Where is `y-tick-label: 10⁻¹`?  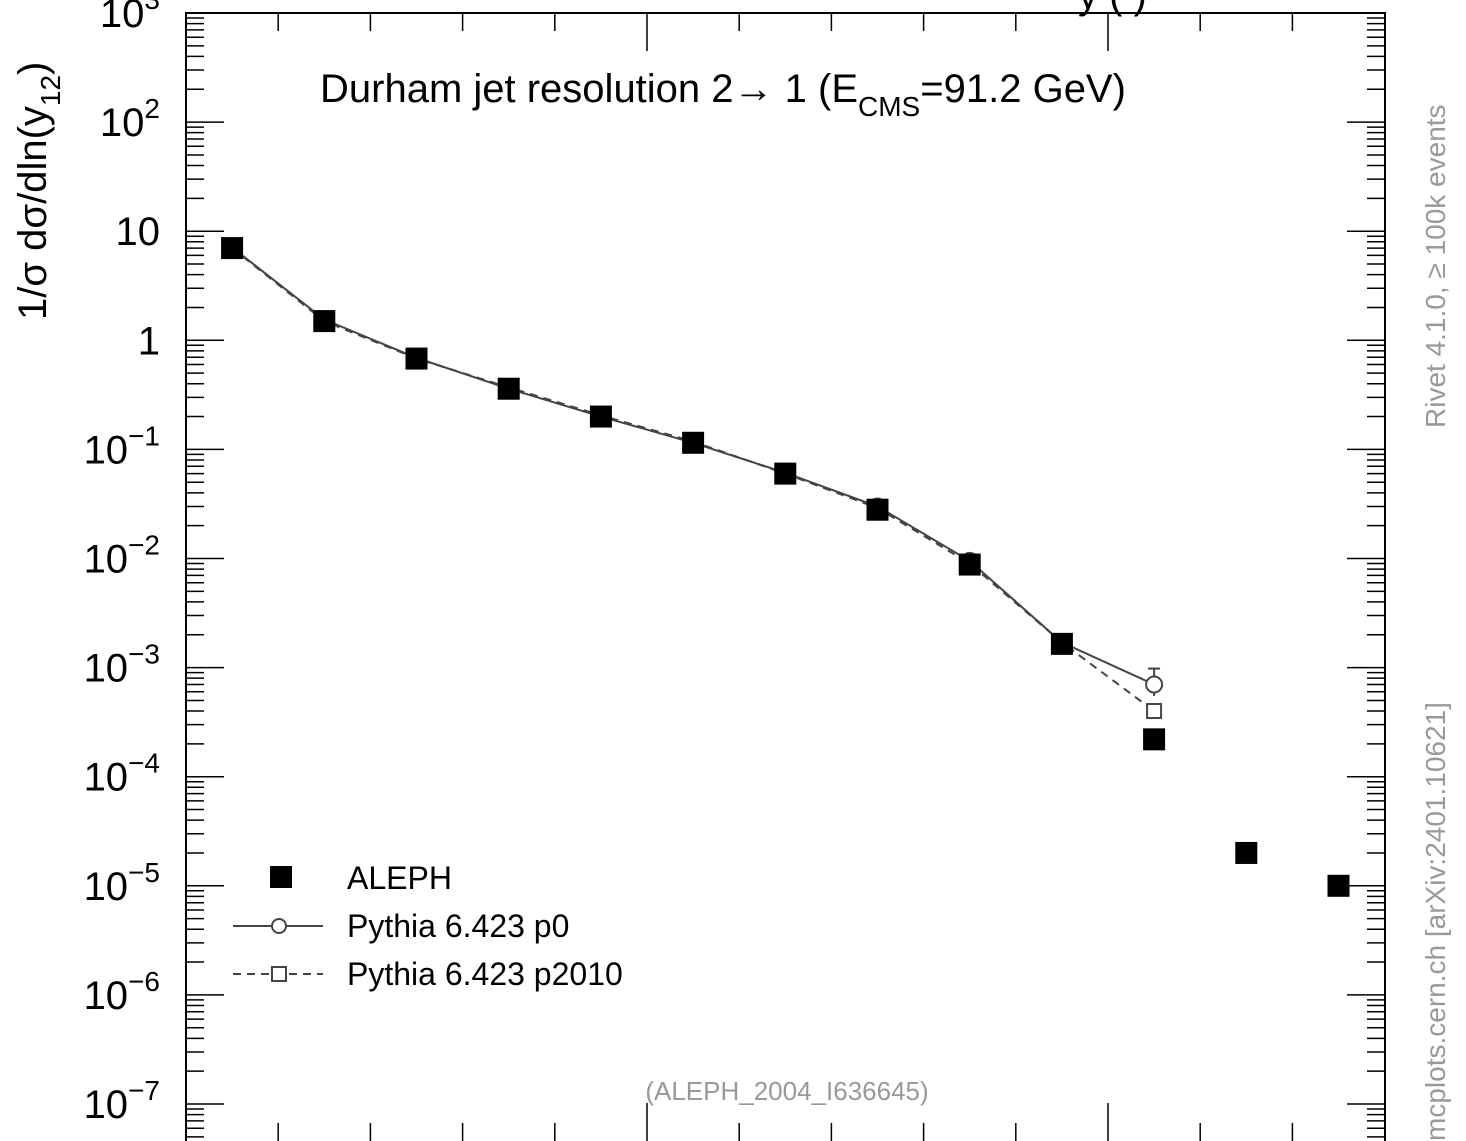
y-tick-label: 10⁻¹ is located at coordinates (122, 446).